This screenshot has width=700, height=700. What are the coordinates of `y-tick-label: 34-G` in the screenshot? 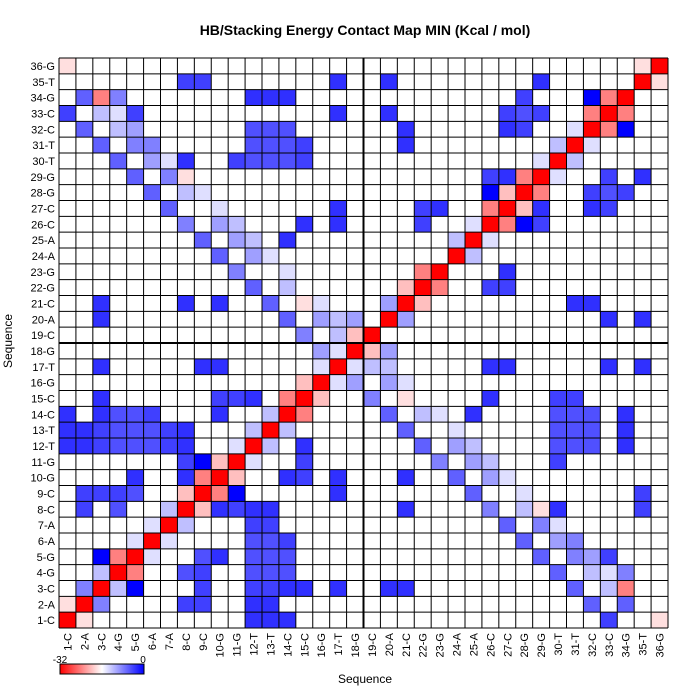 It's located at (43, 99).